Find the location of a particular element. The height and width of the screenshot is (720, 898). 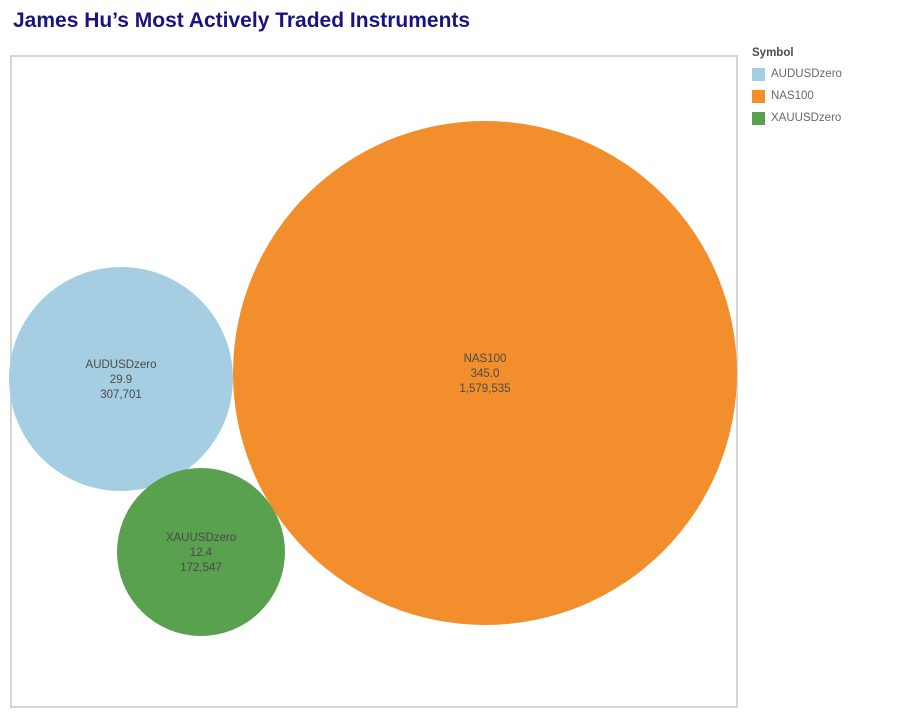

bubble-label-XAUUSDzero: XAUUSDzero 12.4 172,547 is located at coordinates (201, 553).